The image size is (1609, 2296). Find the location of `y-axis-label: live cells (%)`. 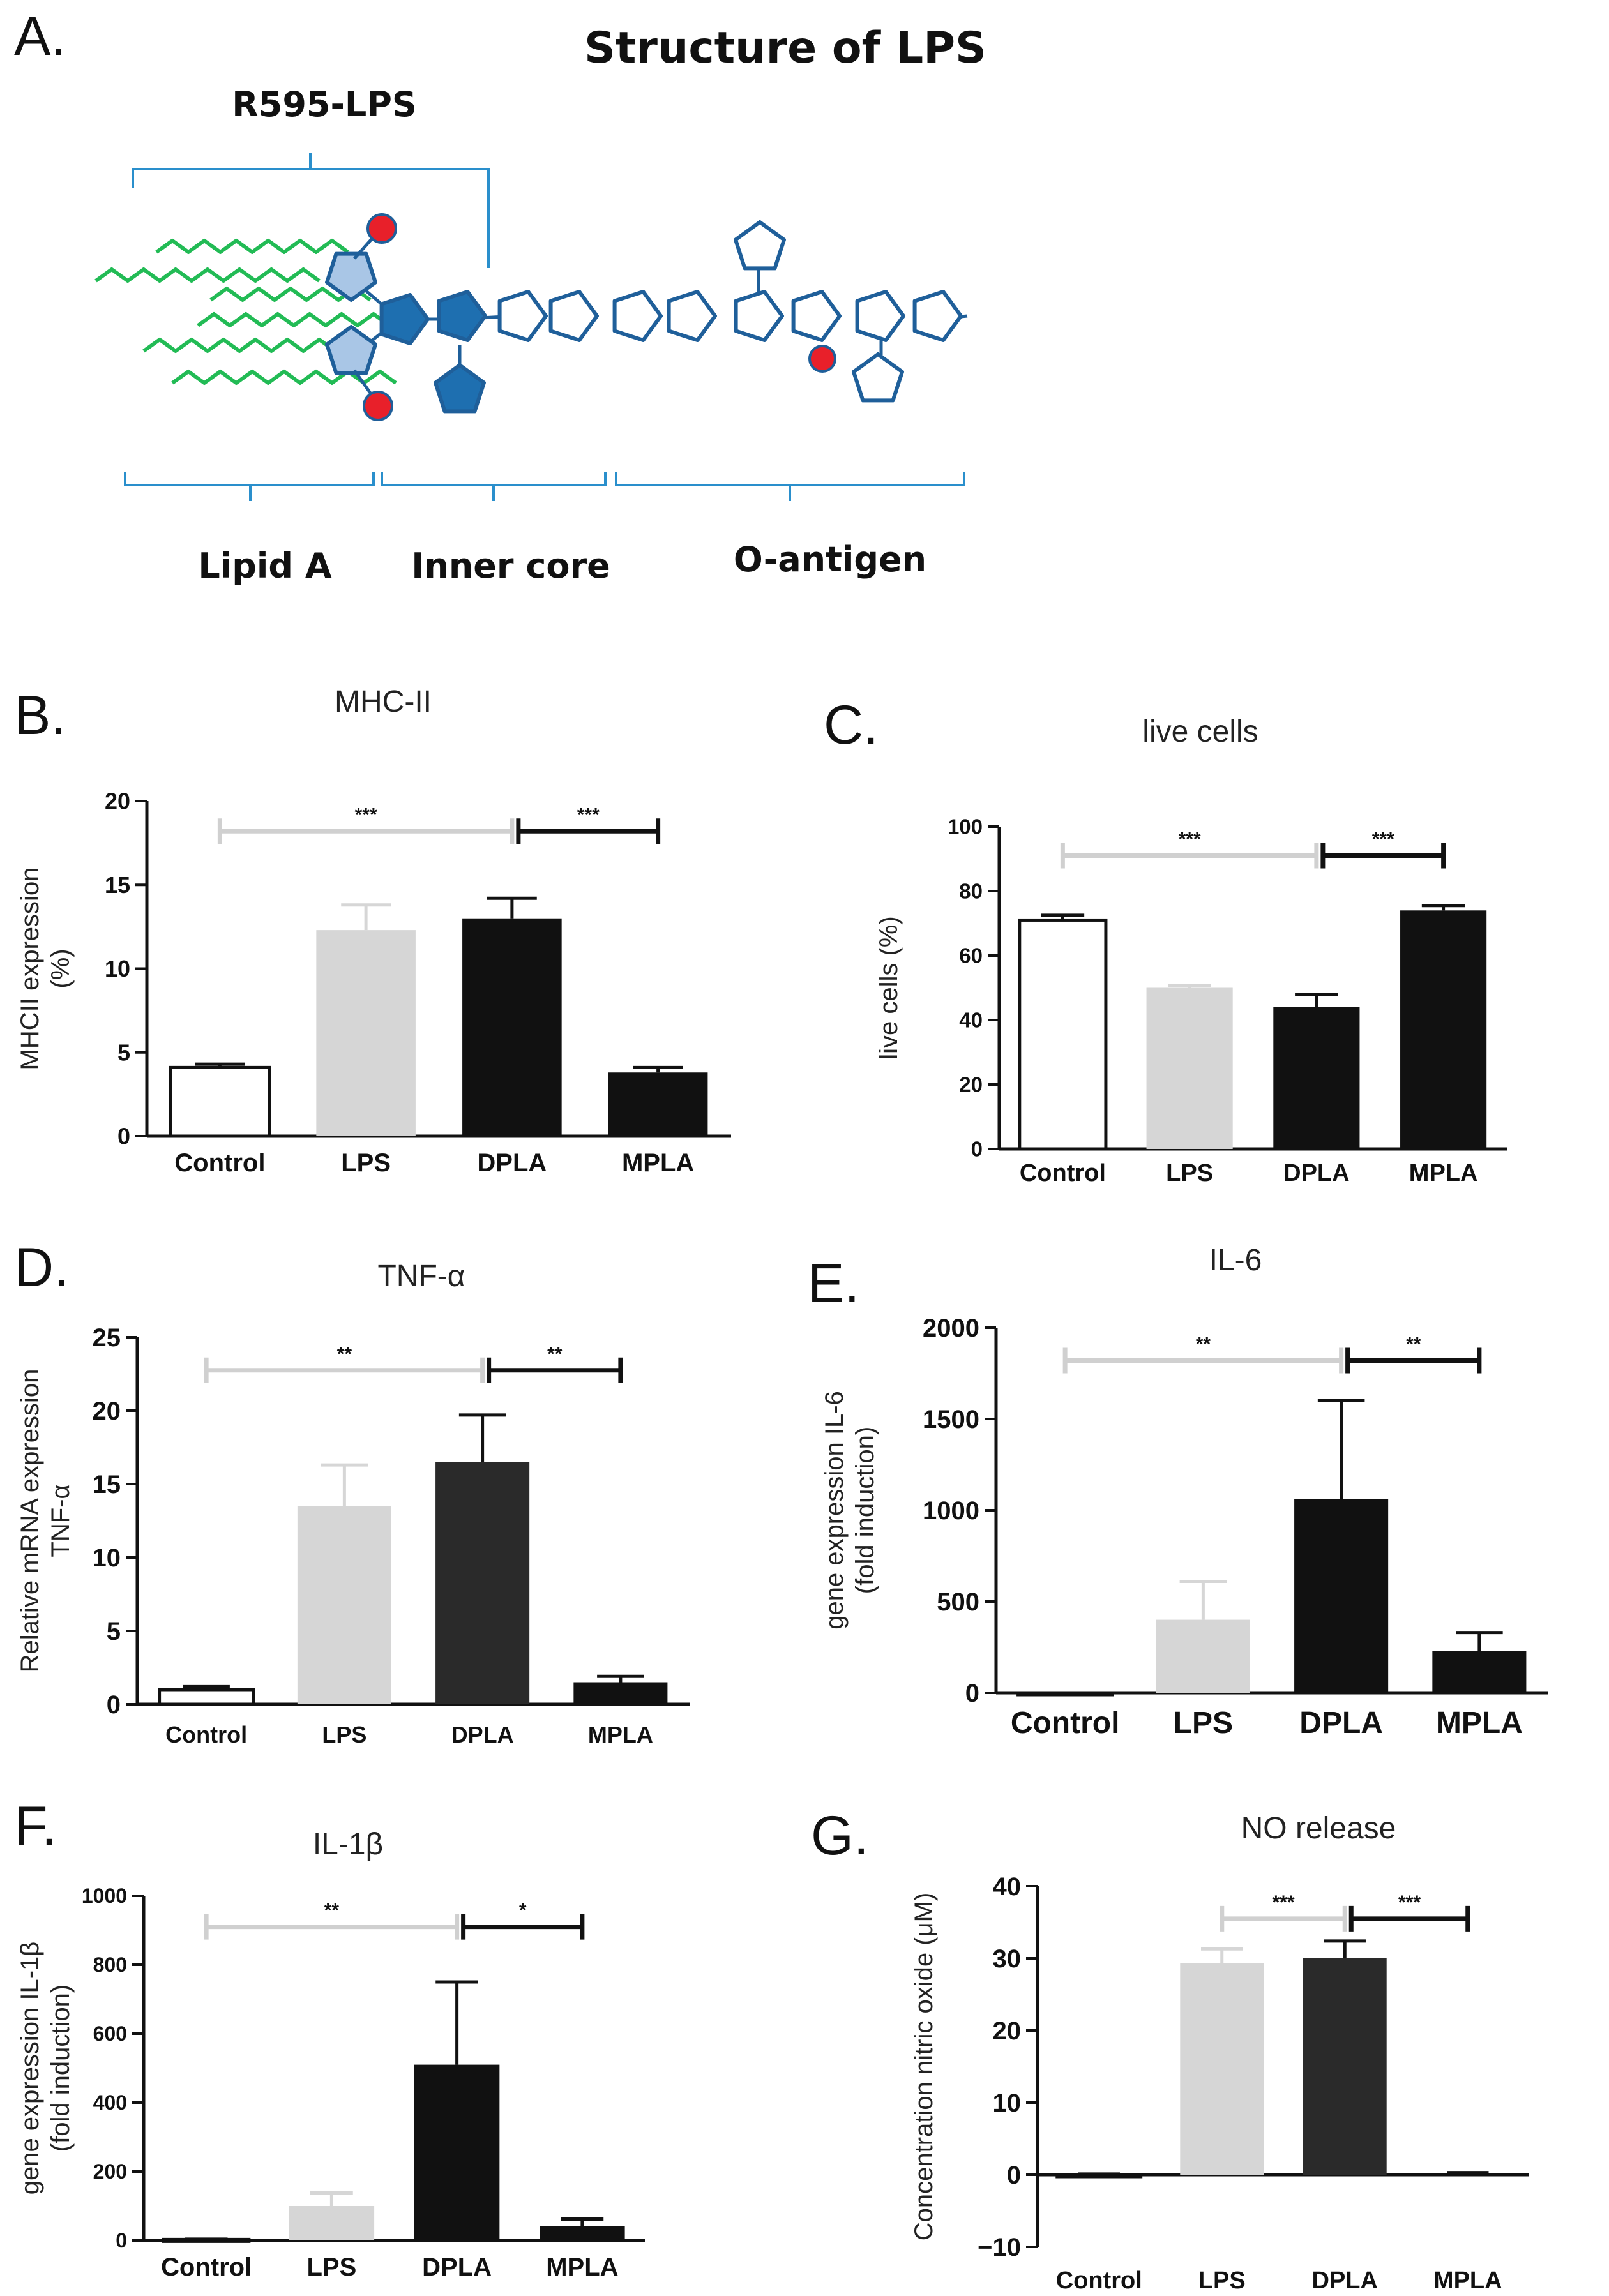

y-axis-label: live cells (%) is located at coordinates (889, 987).